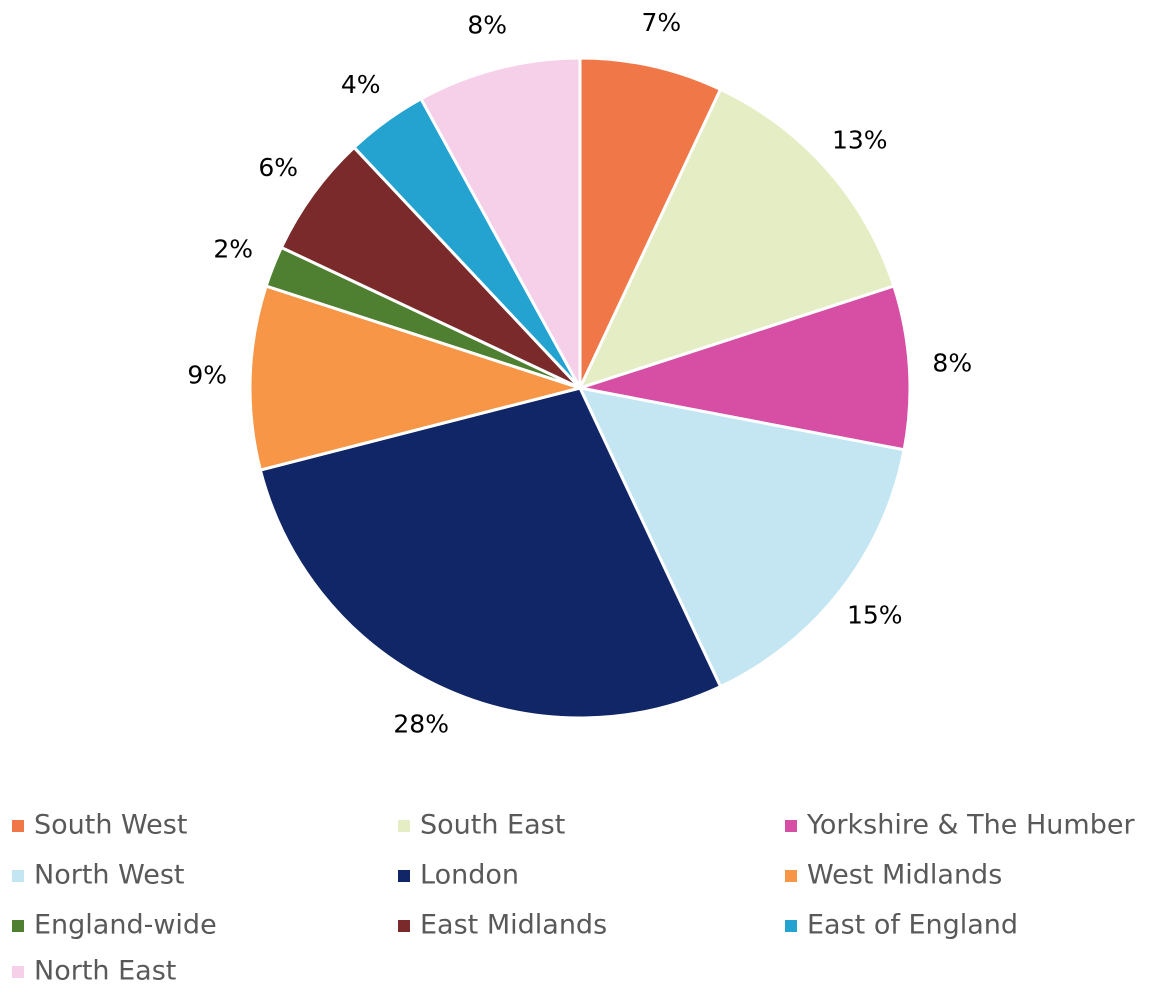 The height and width of the screenshot is (989, 1161). Describe the element at coordinates (233, 249) in the screenshot. I see `data-label: 2%` at that location.